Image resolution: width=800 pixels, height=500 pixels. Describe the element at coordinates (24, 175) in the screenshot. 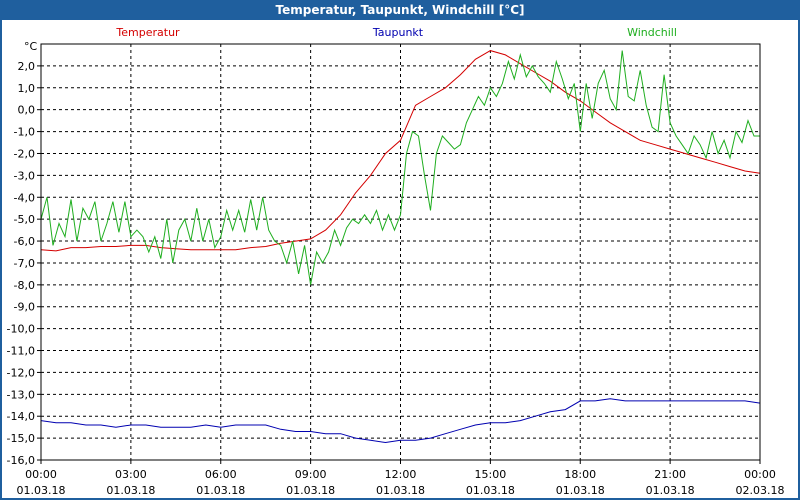

I see `y-tick-label: -3,0` at that location.